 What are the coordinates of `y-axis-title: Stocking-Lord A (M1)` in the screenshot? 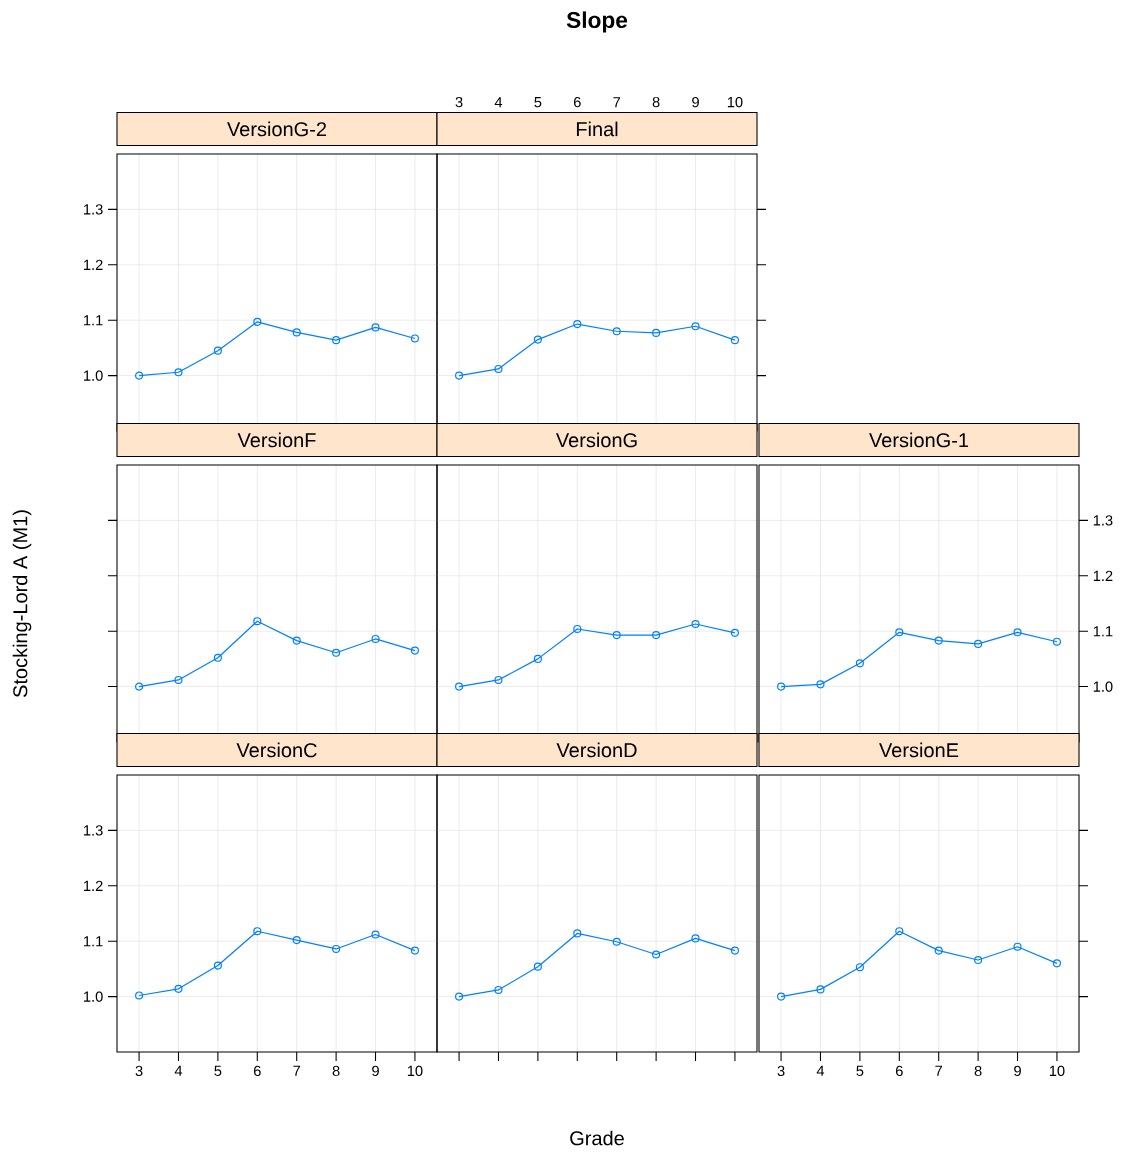 It's located at (22, 604).